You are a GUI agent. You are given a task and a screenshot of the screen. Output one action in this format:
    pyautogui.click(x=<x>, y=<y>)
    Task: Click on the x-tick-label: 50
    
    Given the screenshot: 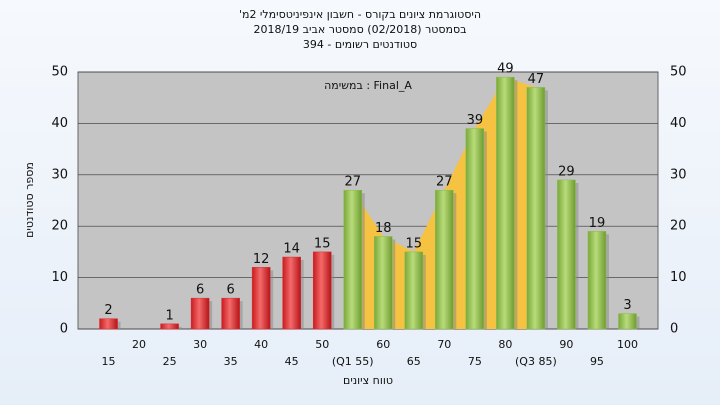 What is the action you would take?
    pyautogui.click(x=322, y=344)
    